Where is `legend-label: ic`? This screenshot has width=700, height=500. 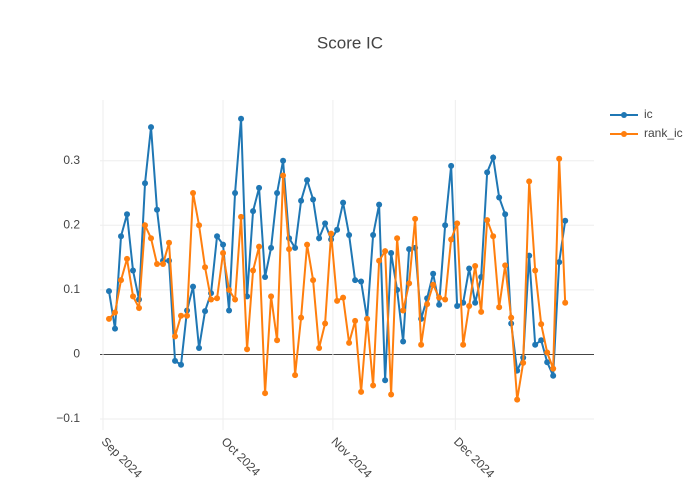 legend-label: ic is located at coordinates (648, 114).